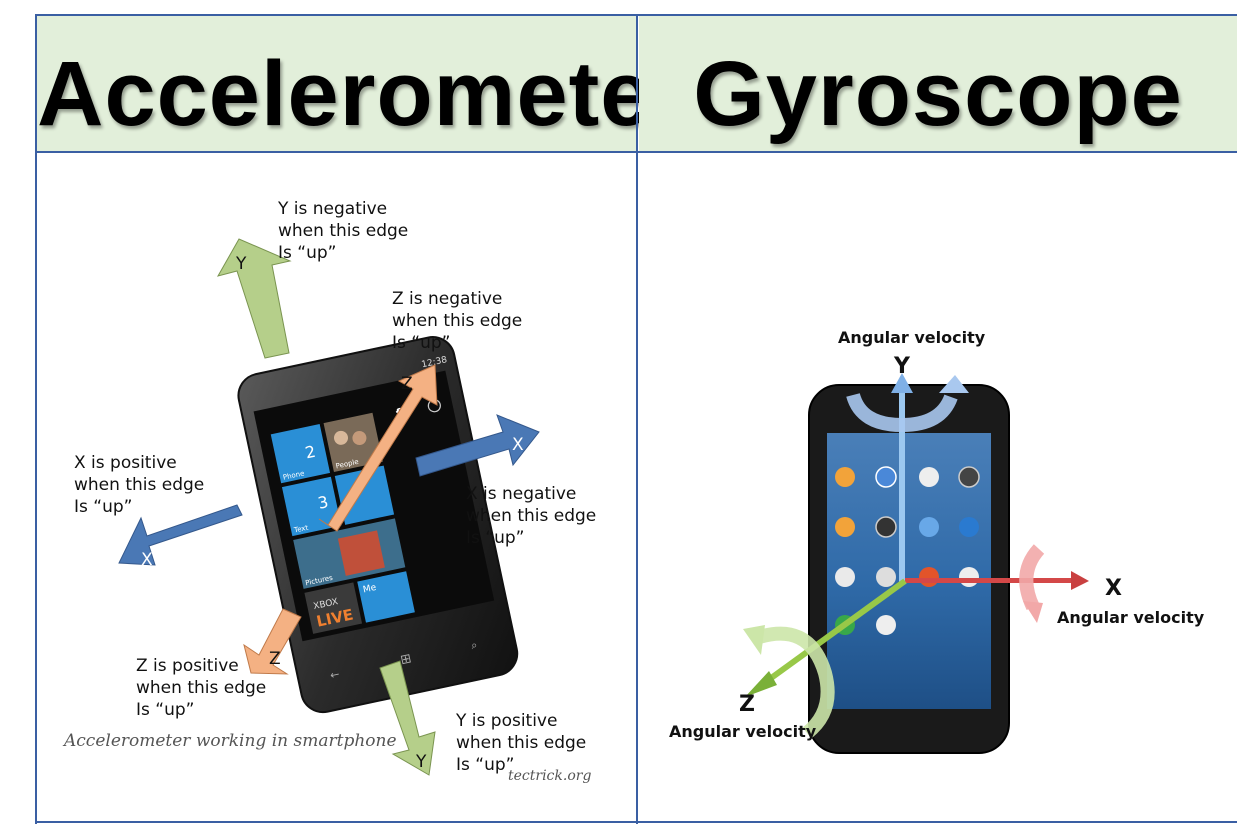 The image size is (1237, 824). What do you see at coordinates (300, 453) in the screenshot?
I see `phone-tile` at bounding box center [300, 453].